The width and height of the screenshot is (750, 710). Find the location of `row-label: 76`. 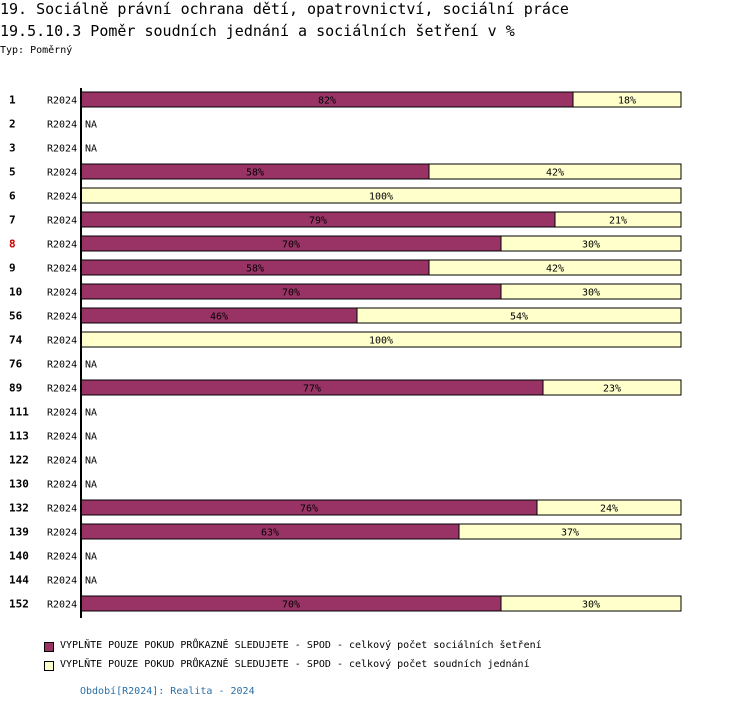

row-label: 76 is located at coordinates (16, 364).